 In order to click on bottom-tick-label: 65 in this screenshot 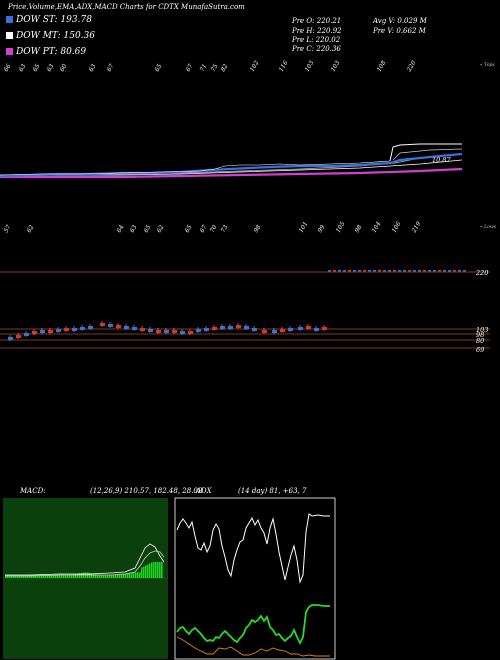, I will do `click(189, 229)`.